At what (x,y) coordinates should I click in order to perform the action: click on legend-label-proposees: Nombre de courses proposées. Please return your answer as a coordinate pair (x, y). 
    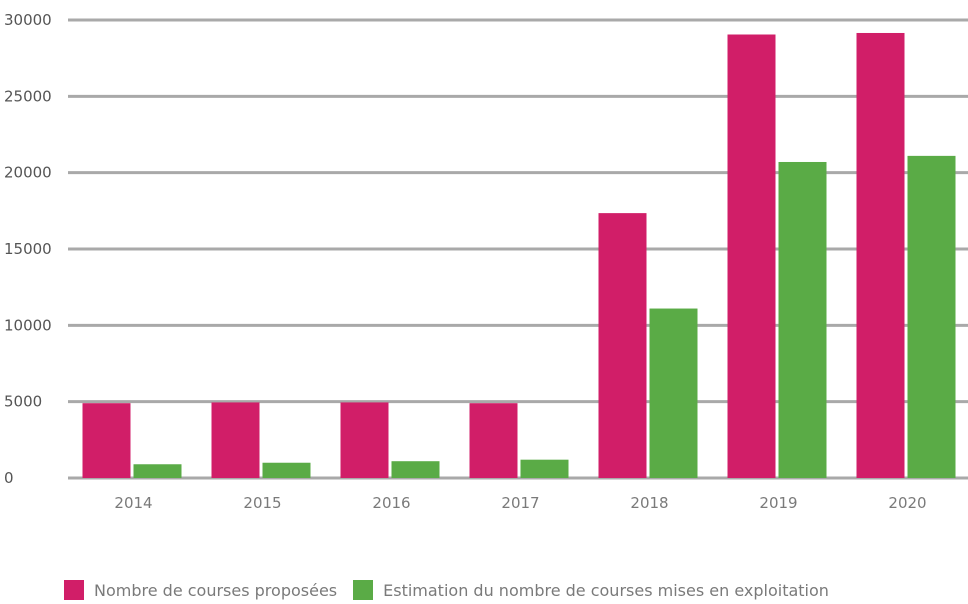
    Looking at the image, I should click on (216, 590).